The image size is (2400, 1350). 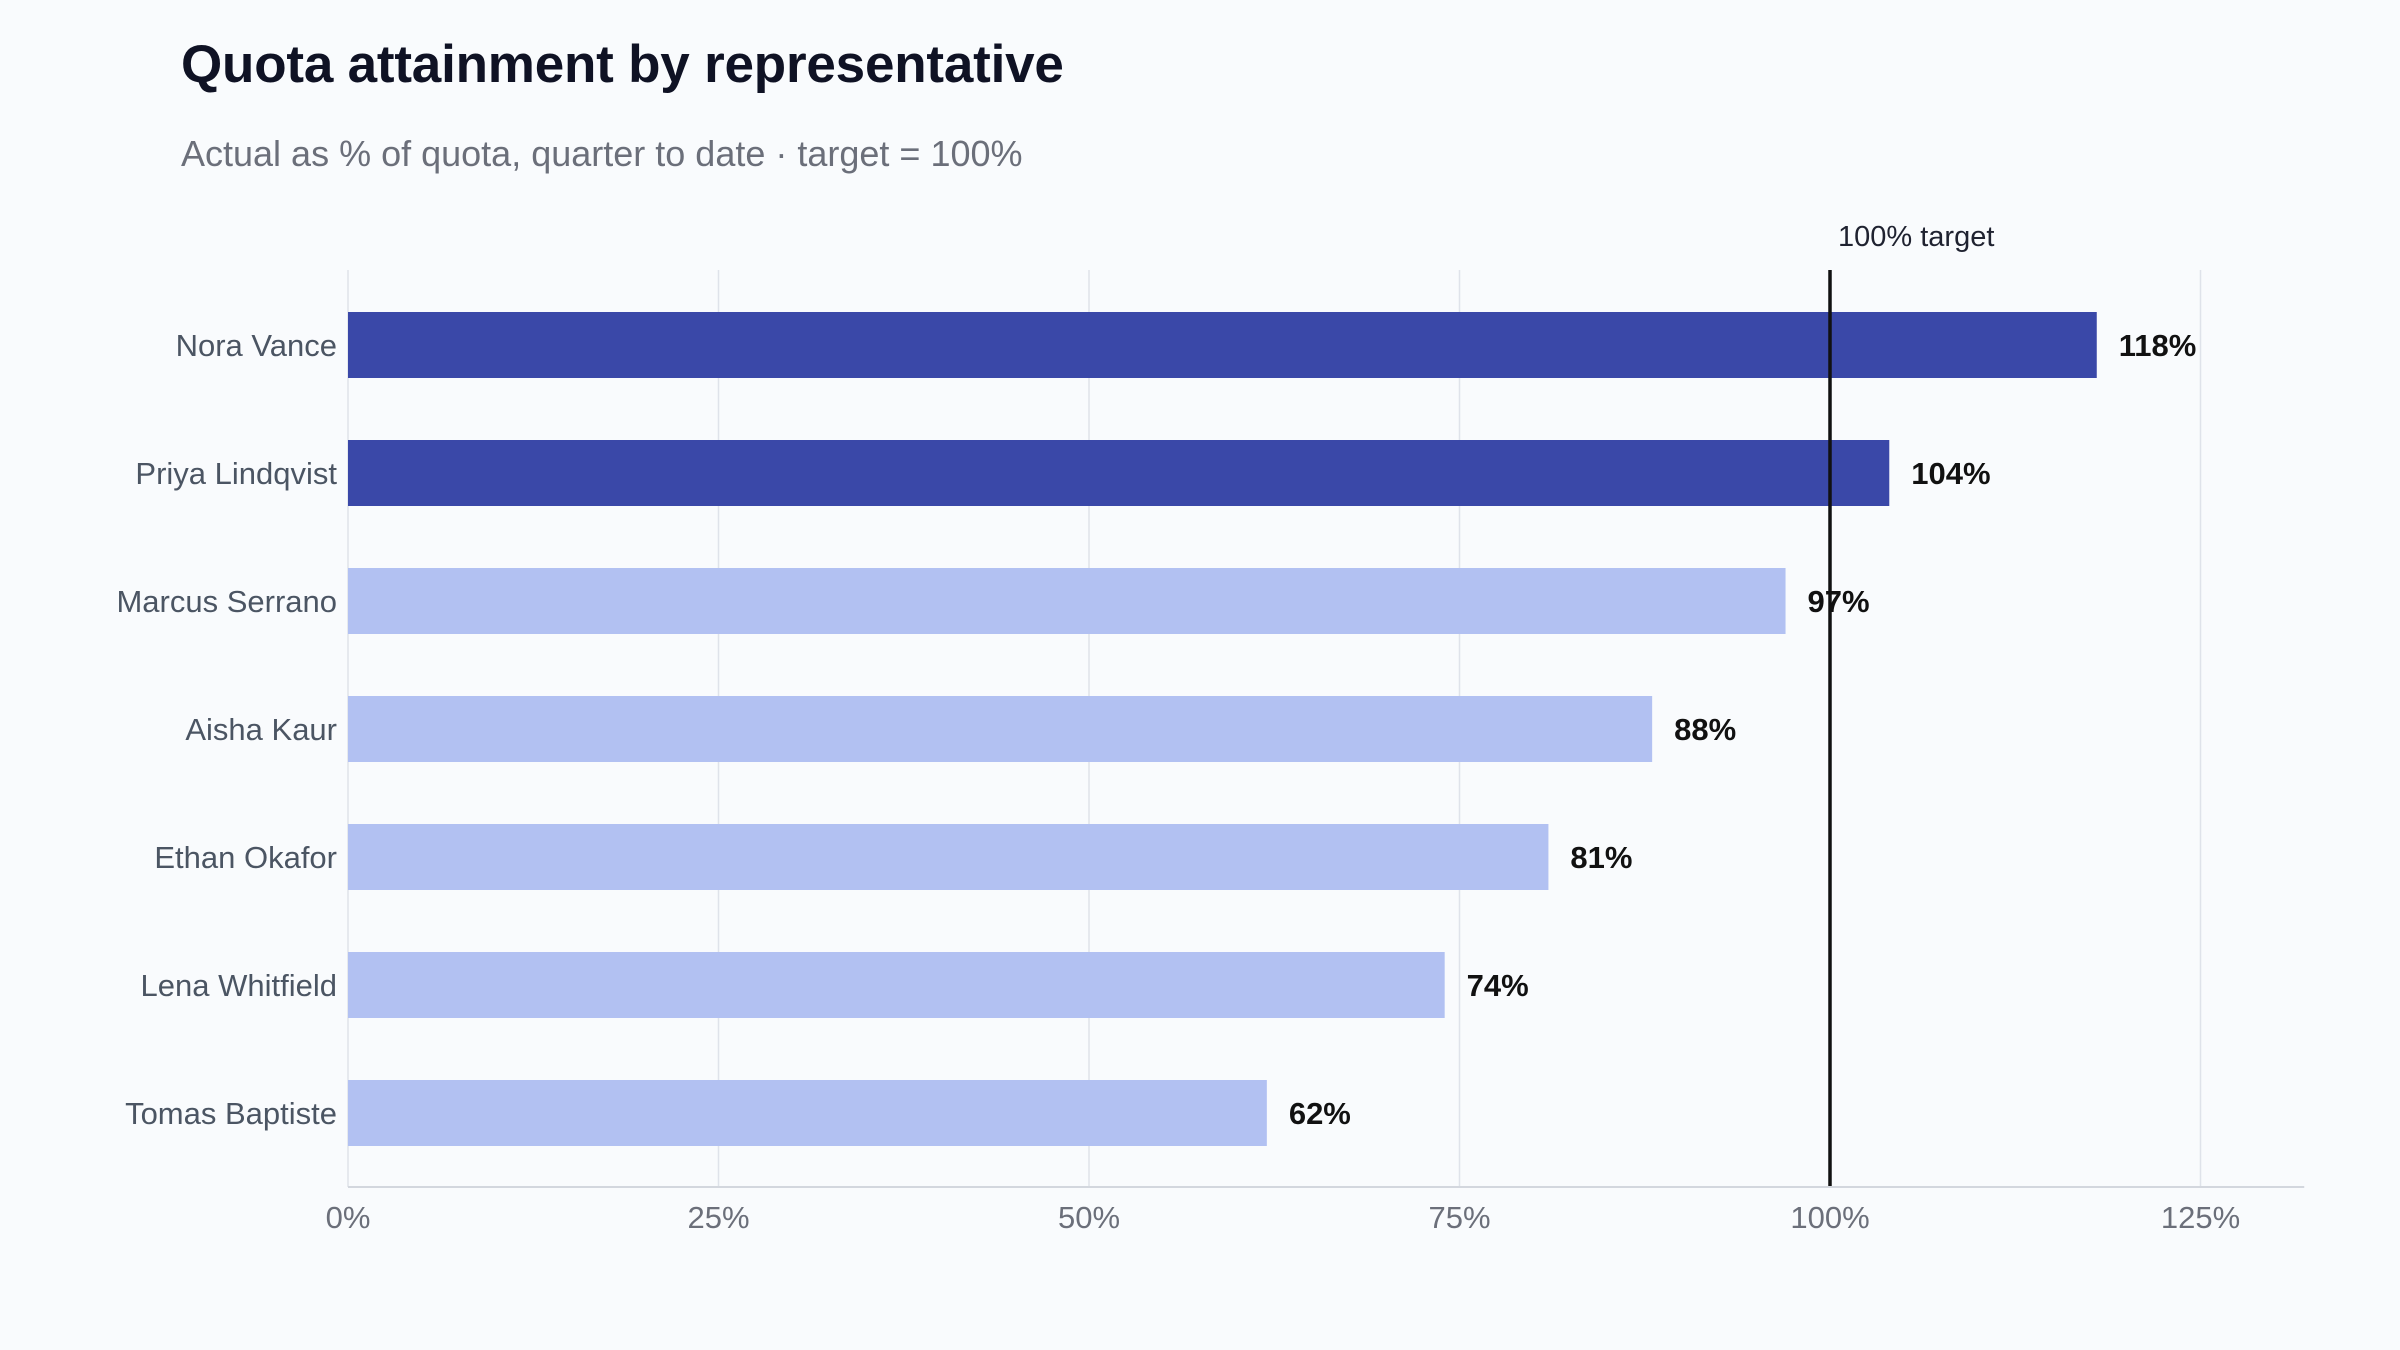 I want to click on category-label: Lena Whitfield, so click(x=239, y=985).